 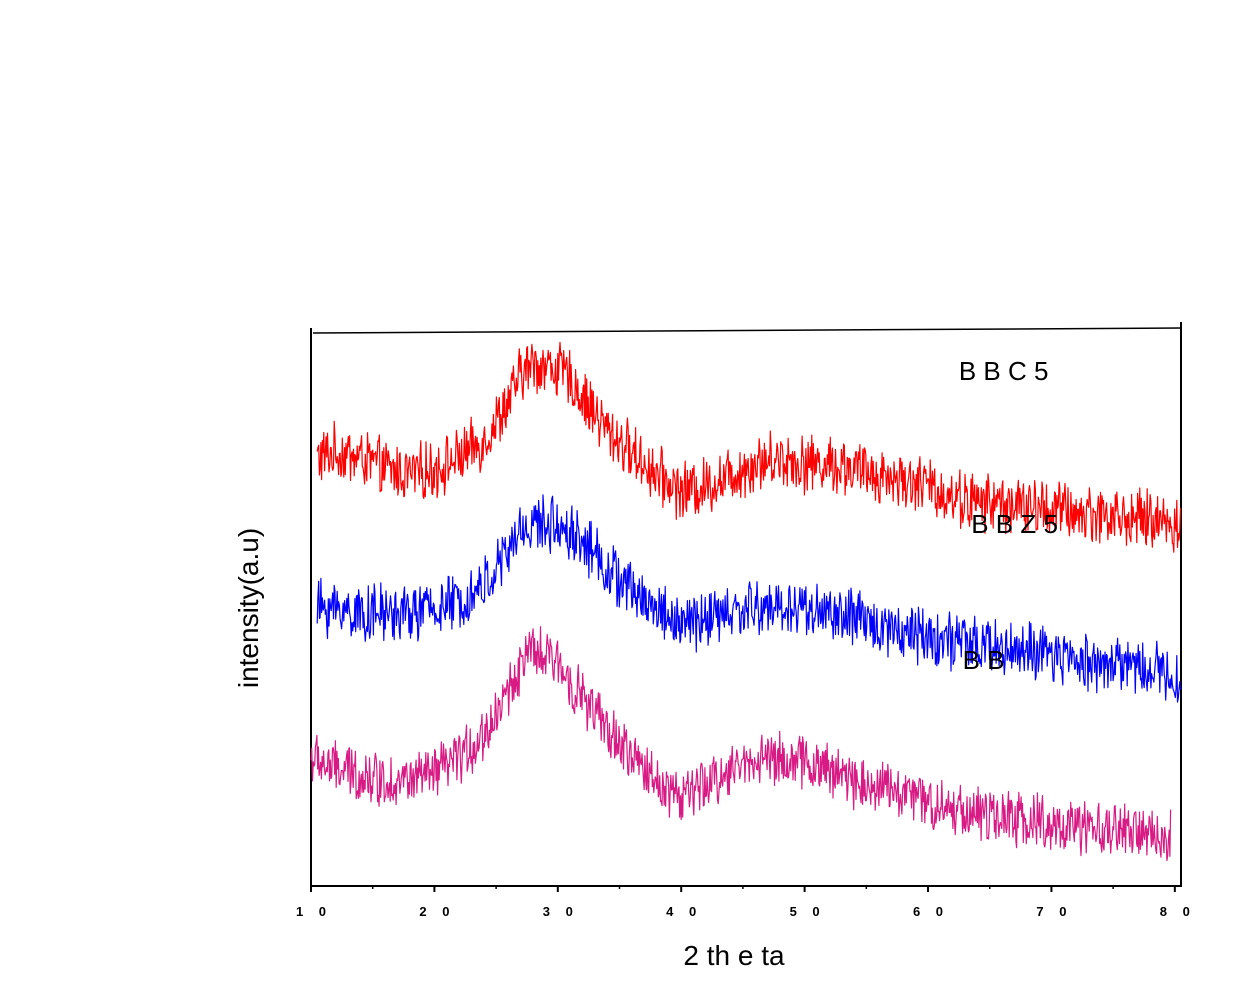 What do you see at coordinates (437, 911) in the screenshot?
I see `x-tick-label: 2 0` at bounding box center [437, 911].